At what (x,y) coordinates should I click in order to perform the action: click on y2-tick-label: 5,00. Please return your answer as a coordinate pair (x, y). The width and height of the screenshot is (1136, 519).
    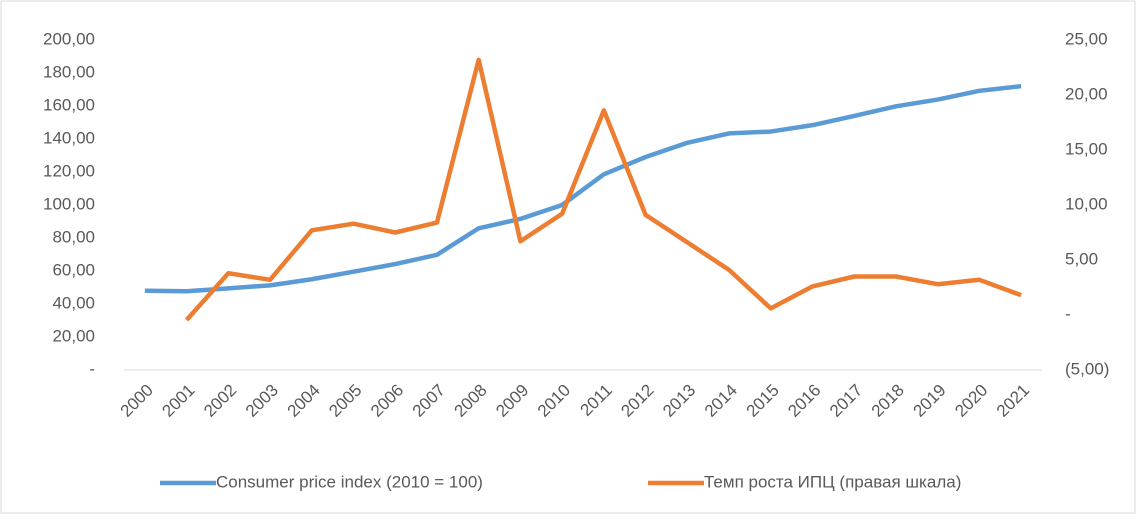
    Looking at the image, I should click on (1081, 258).